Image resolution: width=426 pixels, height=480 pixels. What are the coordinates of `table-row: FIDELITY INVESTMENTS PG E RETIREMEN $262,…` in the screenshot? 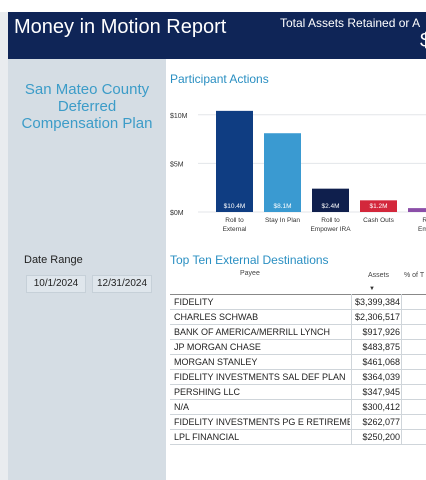 It's located at (298, 422).